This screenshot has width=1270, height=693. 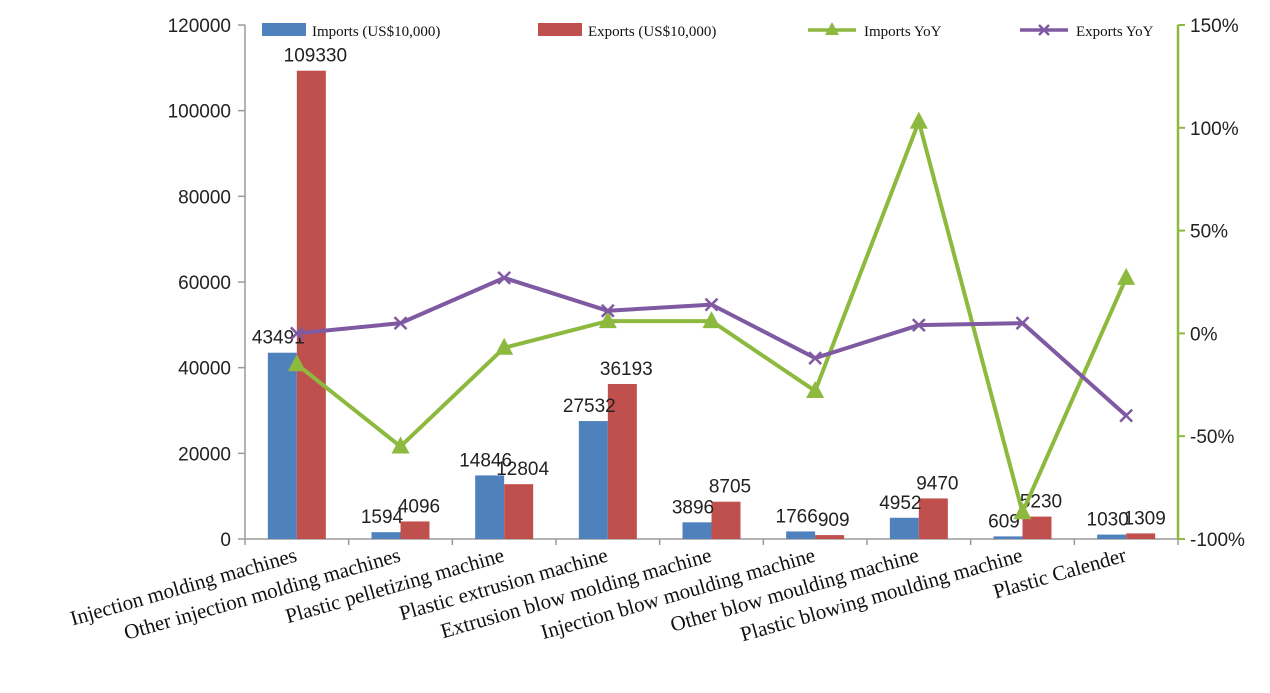 What do you see at coordinates (730, 487) in the screenshot?
I see `exports-value-label: 8705` at bounding box center [730, 487].